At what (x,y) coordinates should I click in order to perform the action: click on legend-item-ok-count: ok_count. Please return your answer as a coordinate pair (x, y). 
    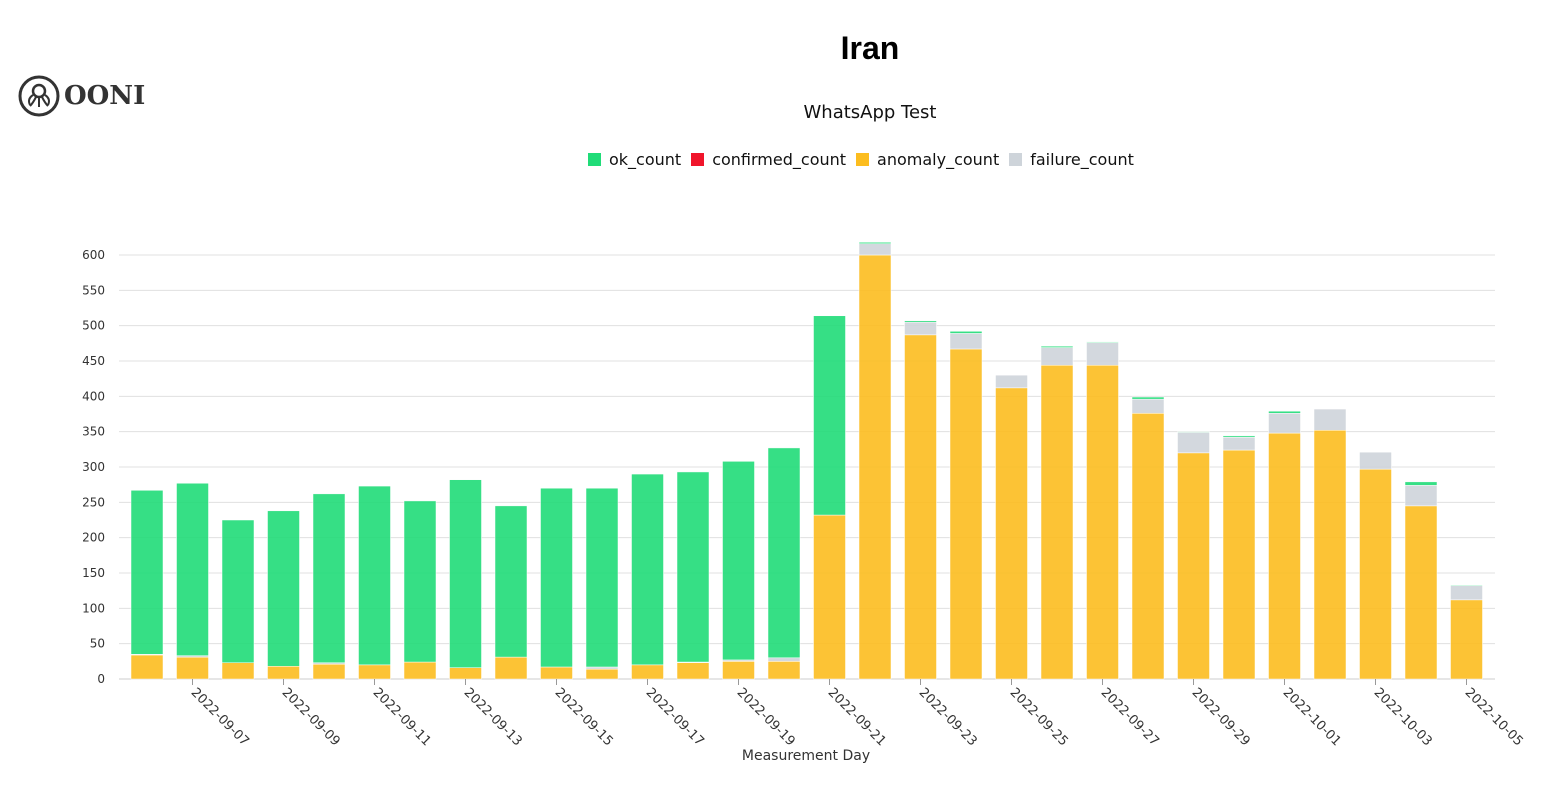
    Looking at the image, I should click on (634, 159).